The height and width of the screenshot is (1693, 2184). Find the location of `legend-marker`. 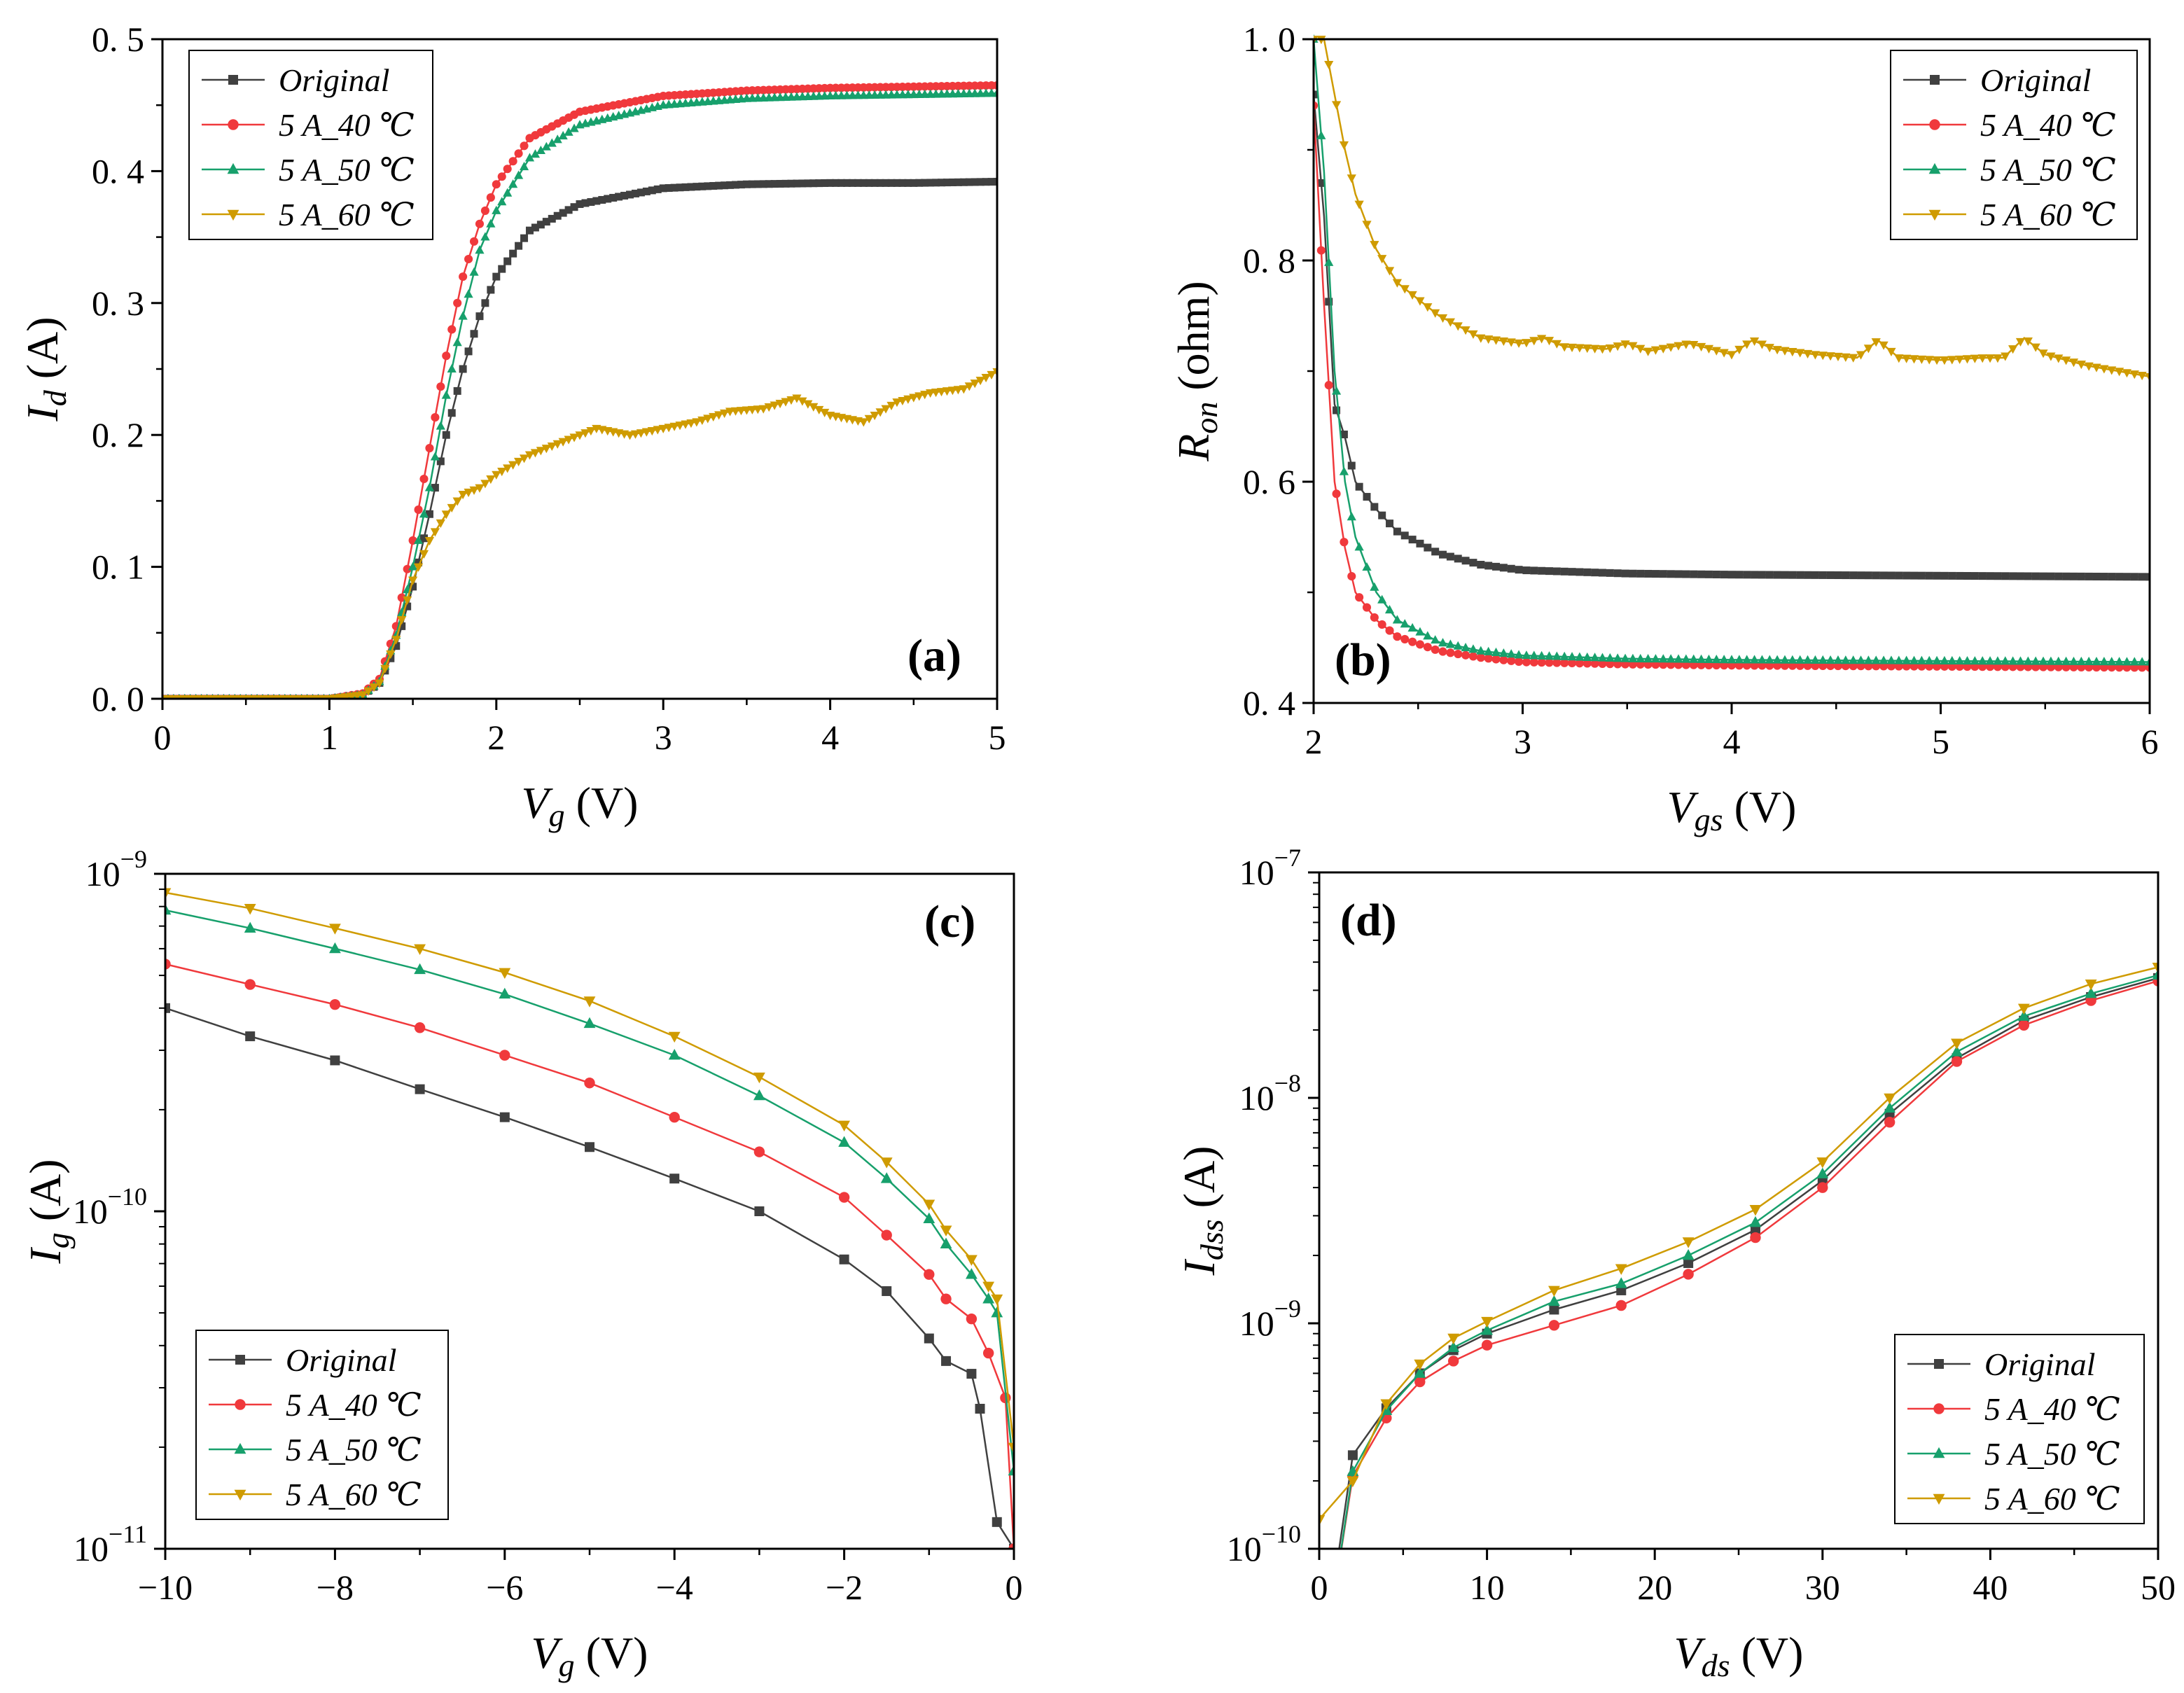

legend-marker is located at coordinates (233, 80).